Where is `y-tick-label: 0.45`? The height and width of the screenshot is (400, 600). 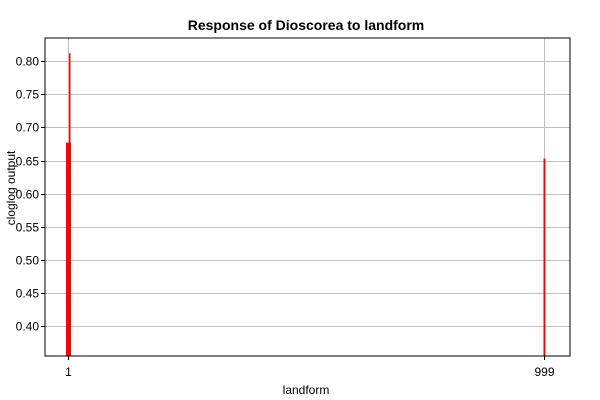 y-tick-label: 0.45 is located at coordinates (28, 294).